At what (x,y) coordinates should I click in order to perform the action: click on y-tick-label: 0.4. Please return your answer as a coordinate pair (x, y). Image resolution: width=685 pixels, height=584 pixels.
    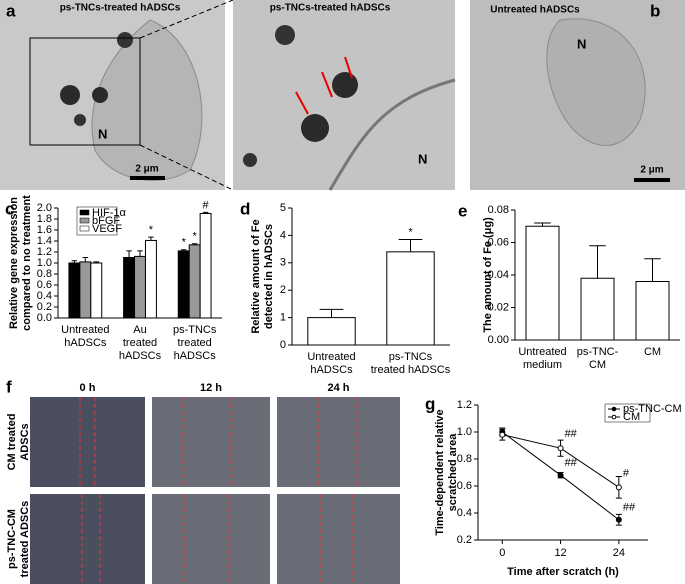
    Looking at the image, I should click on (44, 296).